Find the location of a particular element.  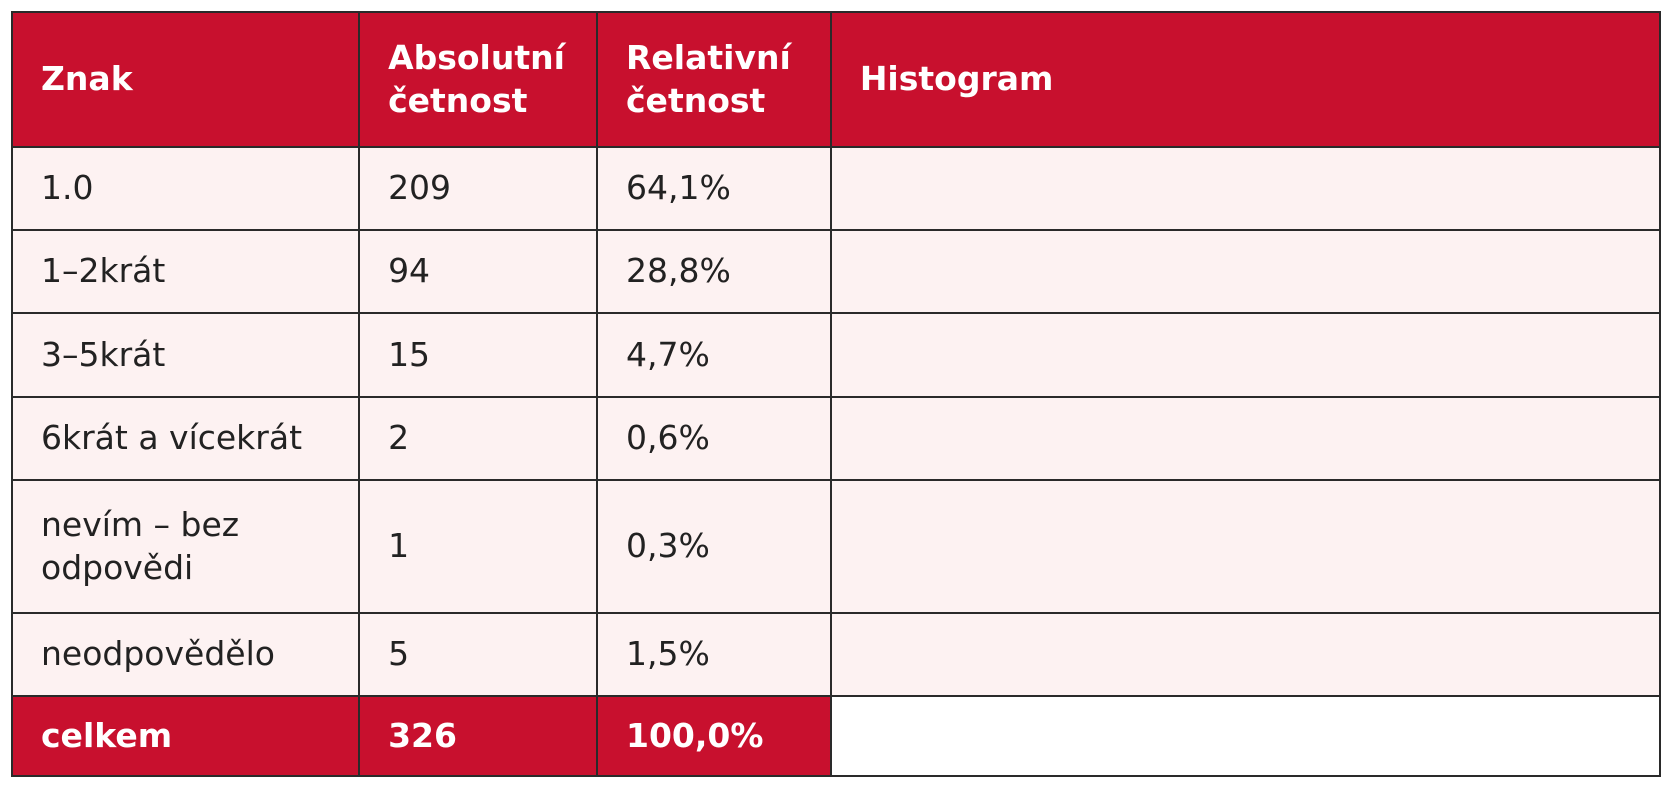

empty-cell is located at coordinates (1245, 736).